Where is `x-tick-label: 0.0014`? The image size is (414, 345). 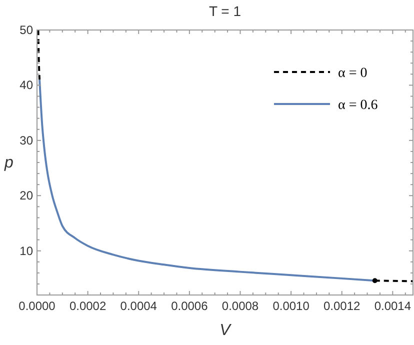 x-tick-label: 0.0014 is located at coordinates (393, 306).